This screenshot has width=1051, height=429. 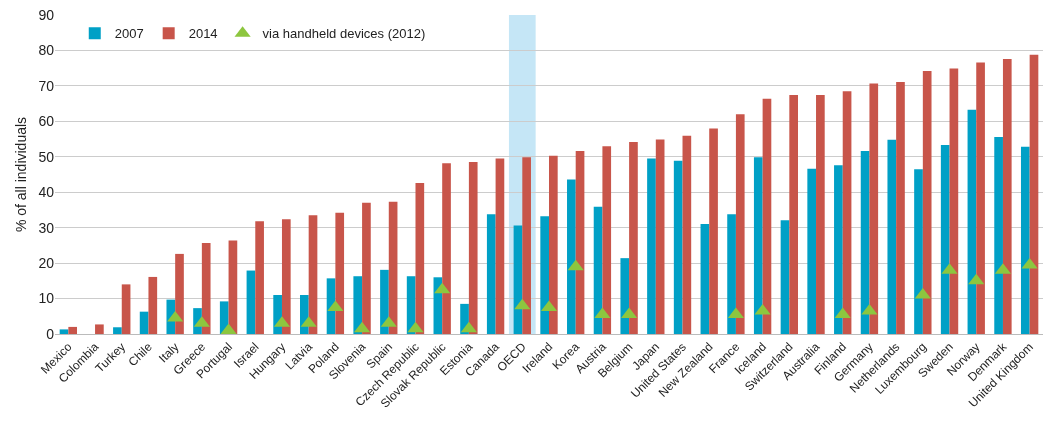 I want to click on legend-label: via handheld devices (2012), so click(x=344, y=34).